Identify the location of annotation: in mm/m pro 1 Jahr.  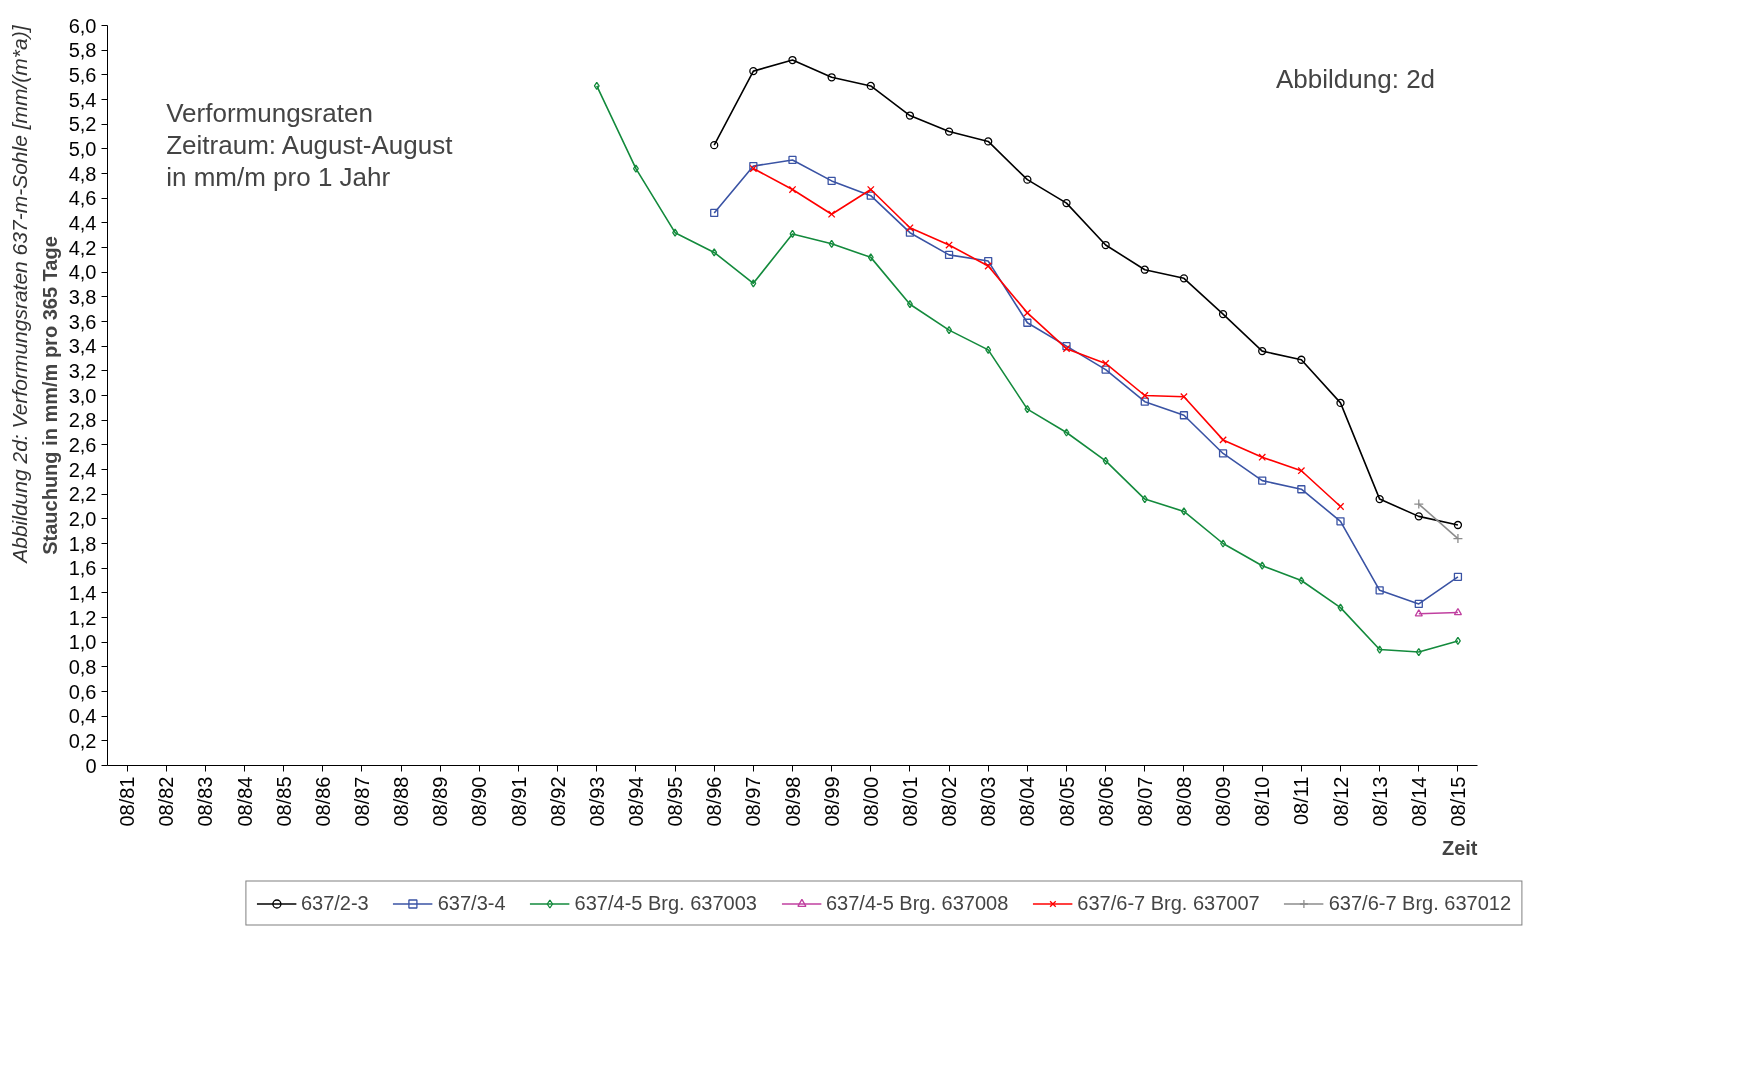
(278, 176).